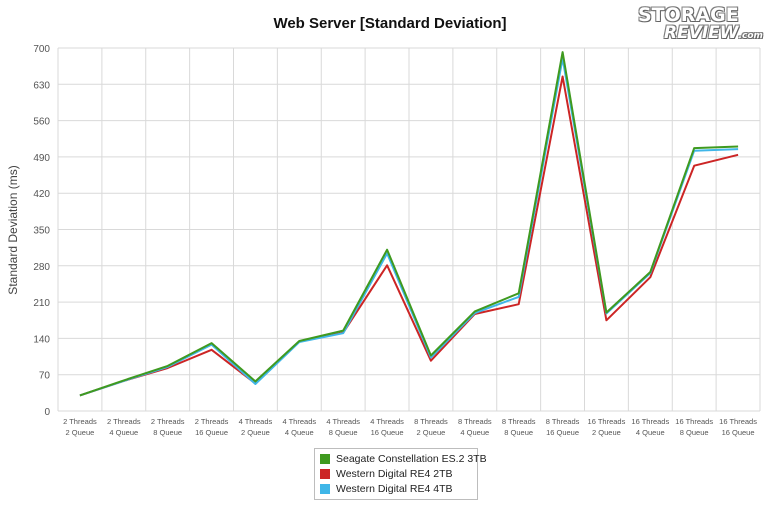 The image size is (780, 516). I want to click on legend-item-wd-re4-2tb: Western Digital RE4 2TB, so click(386, 474).